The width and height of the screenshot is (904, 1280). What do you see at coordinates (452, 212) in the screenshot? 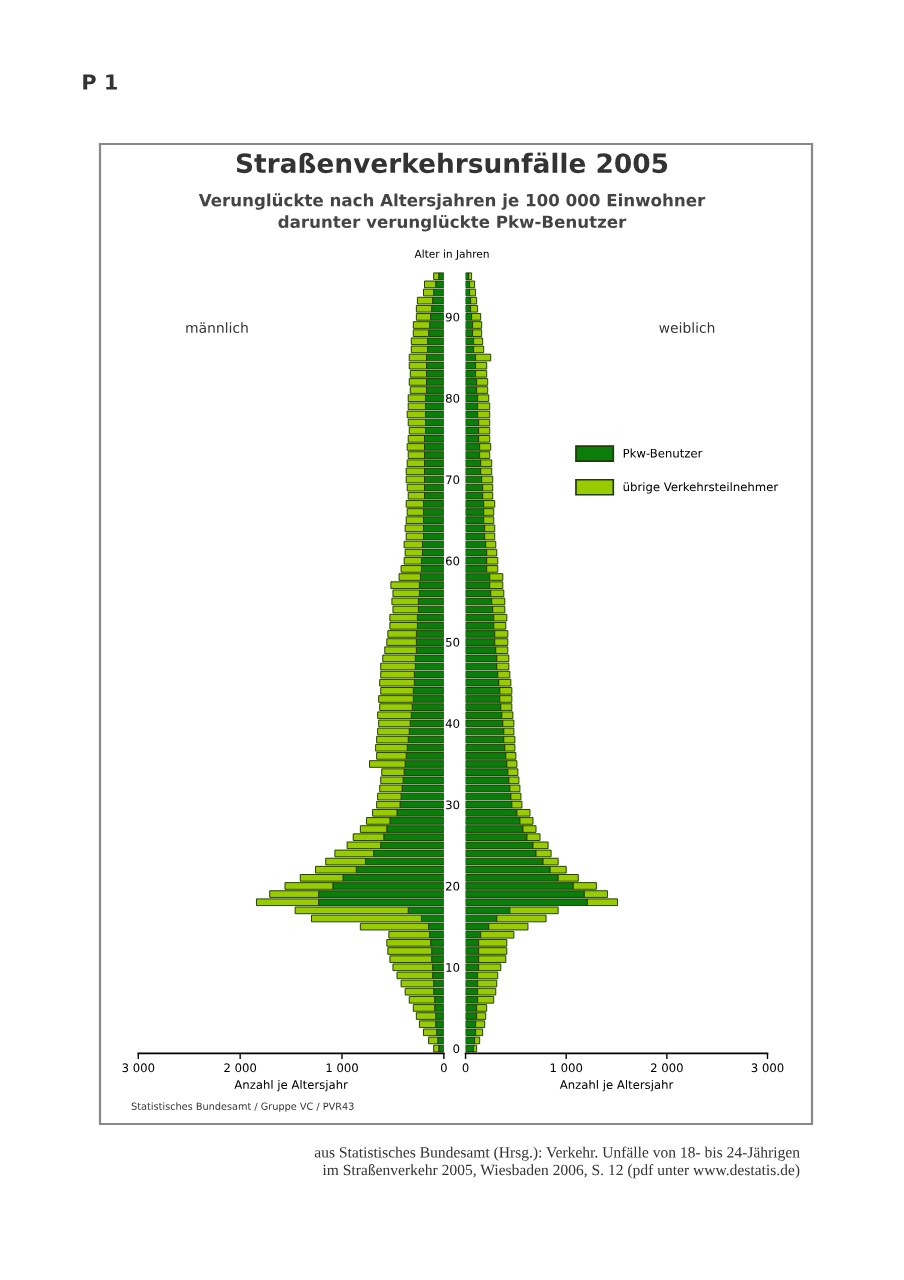
I see `chart-subtitle: Verunglückte nach Altersjahren je 100 000 Einwohner darunter verunglückte Pkw-Benutzer` at bounding box center [452, 212].